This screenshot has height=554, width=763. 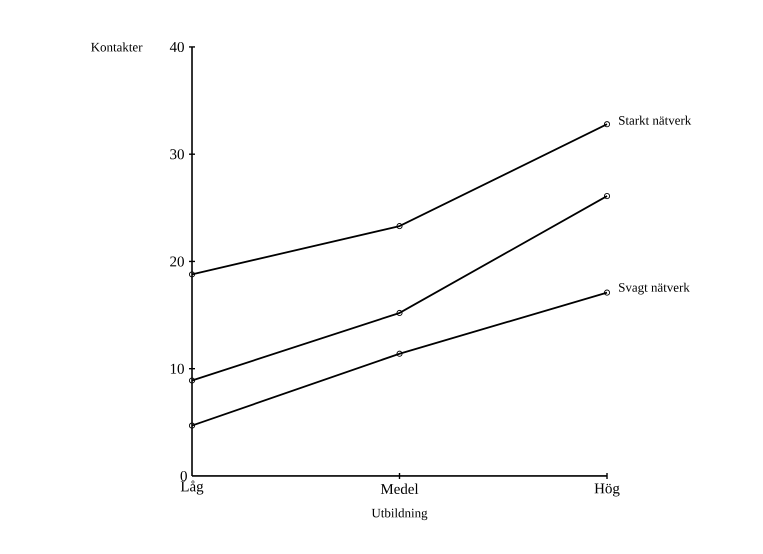 What do you see at coordinates (183, 476) in the screenshot?
I see `y-tick-label: 0` at bounding box center [183, 476].